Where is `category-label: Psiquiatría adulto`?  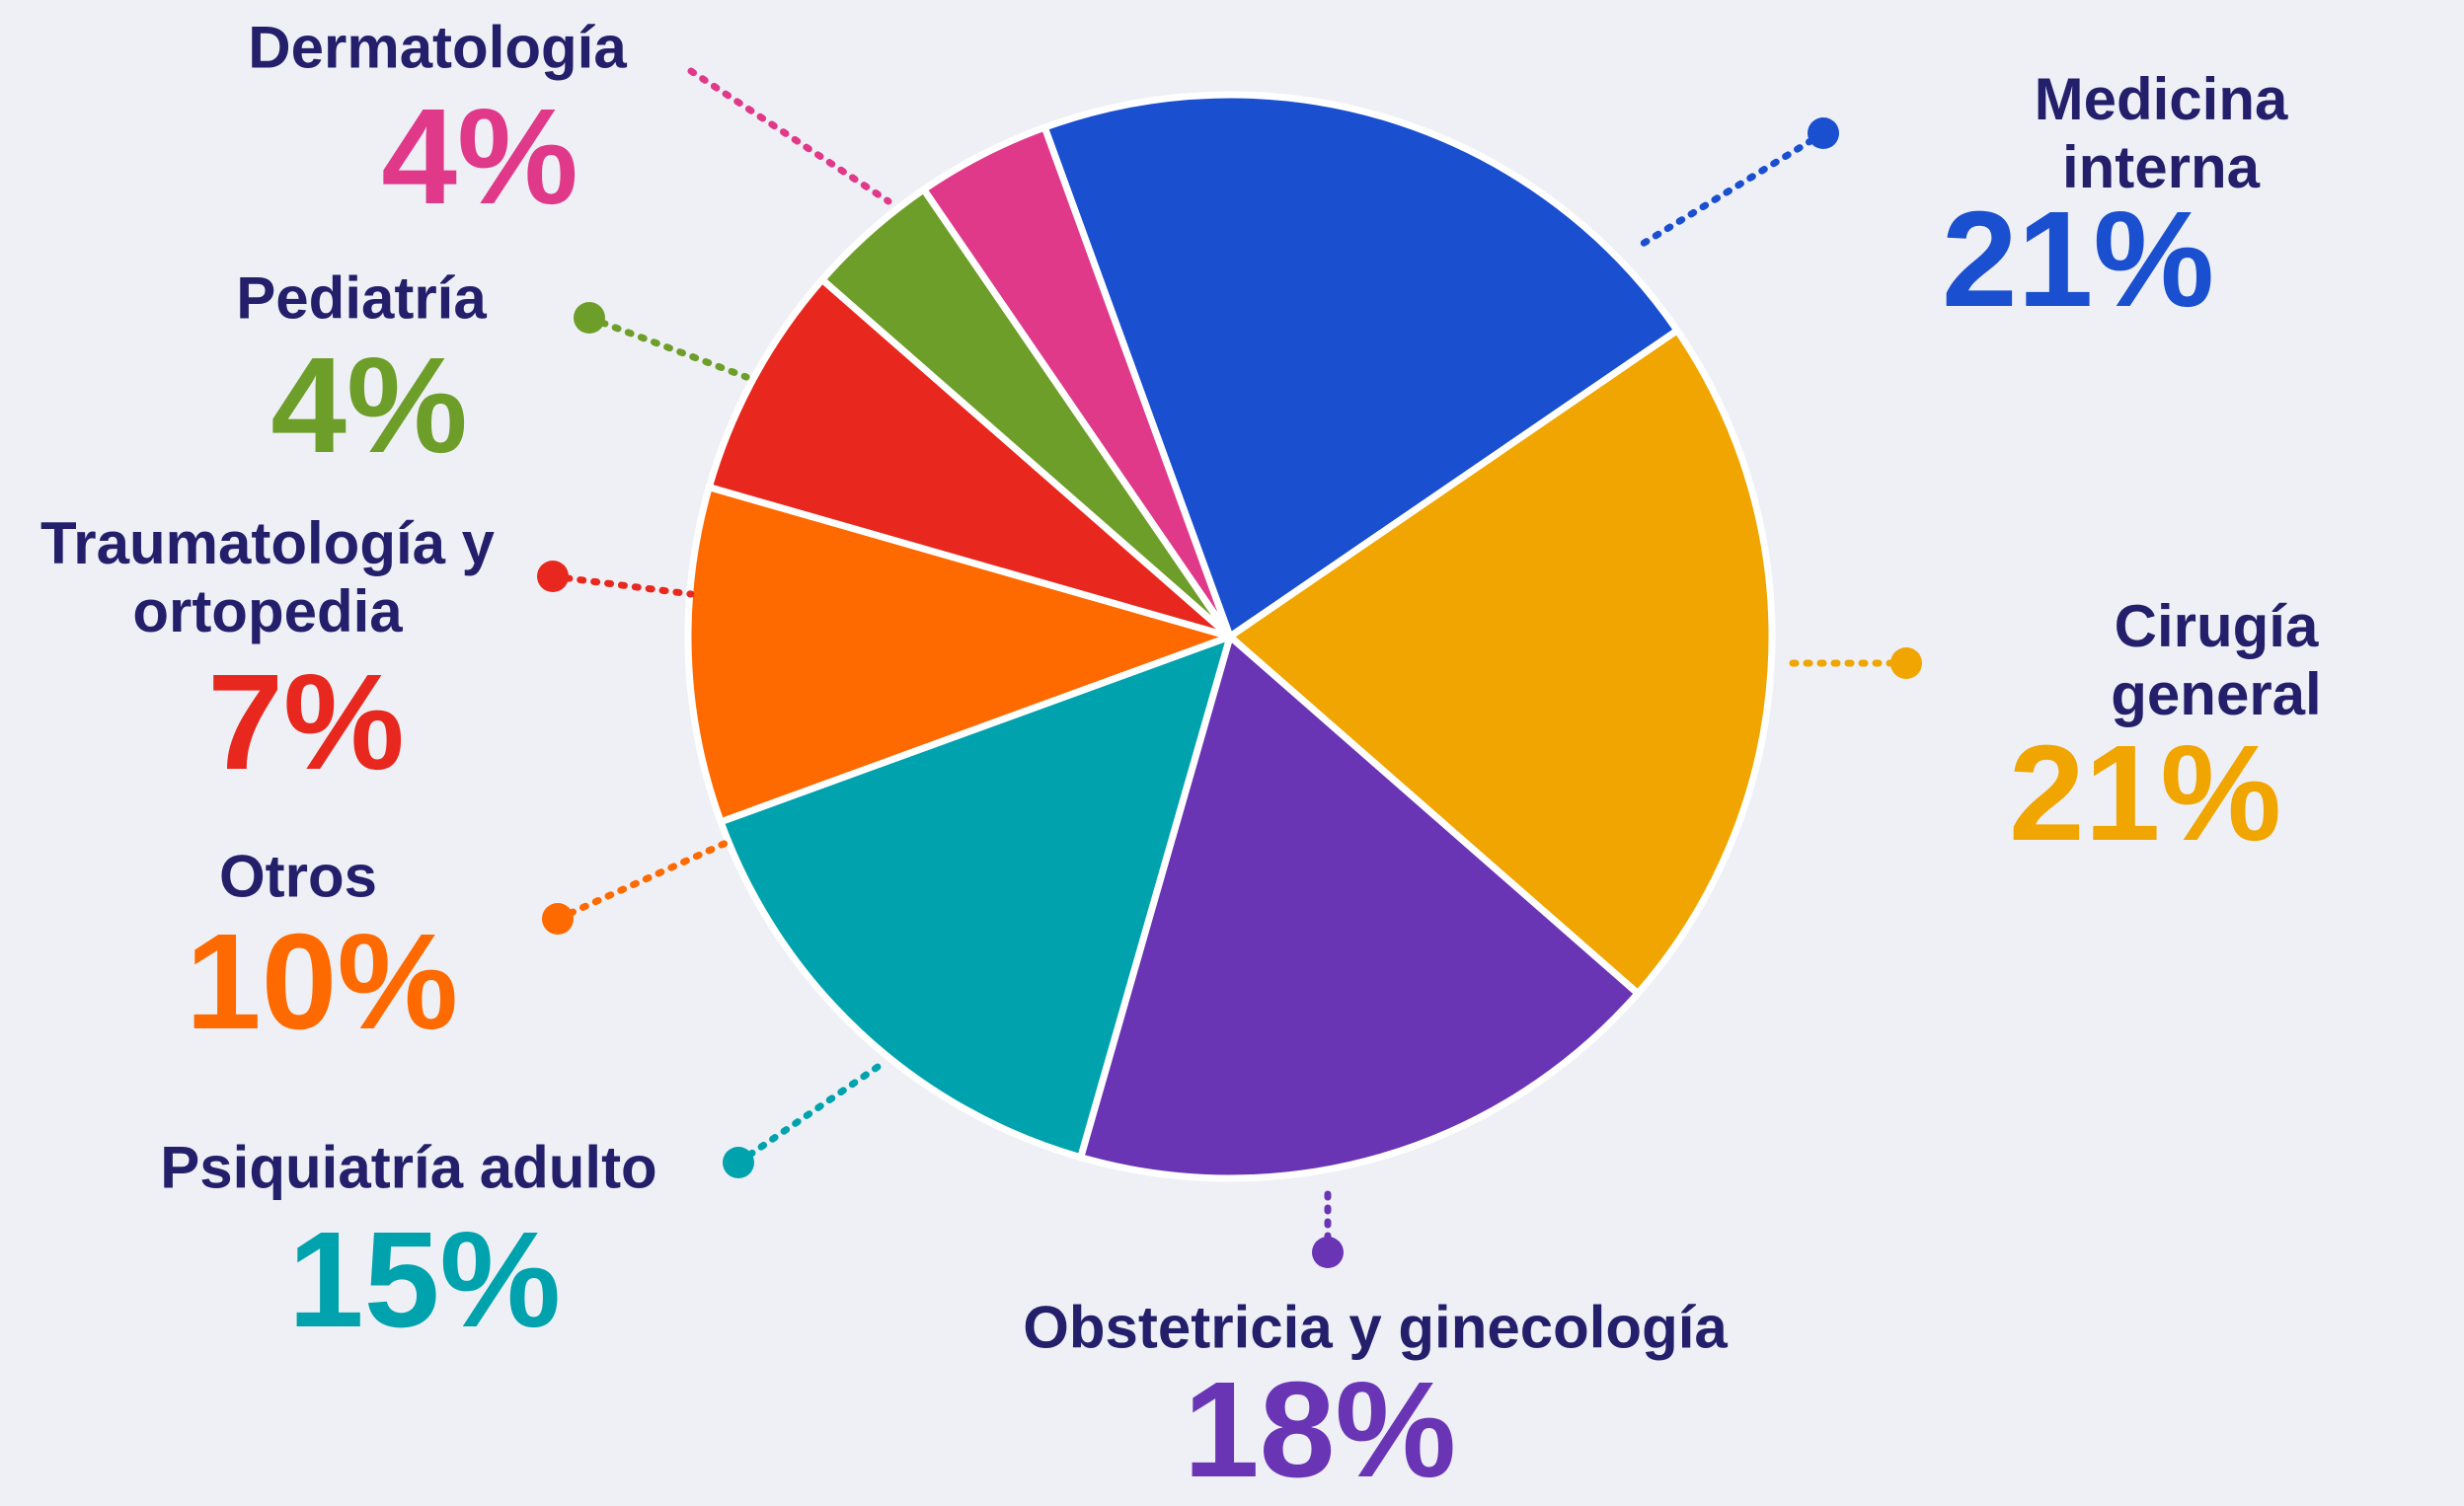
category-label: Psiquiatría adulto is located at coordinates (408, 1167).